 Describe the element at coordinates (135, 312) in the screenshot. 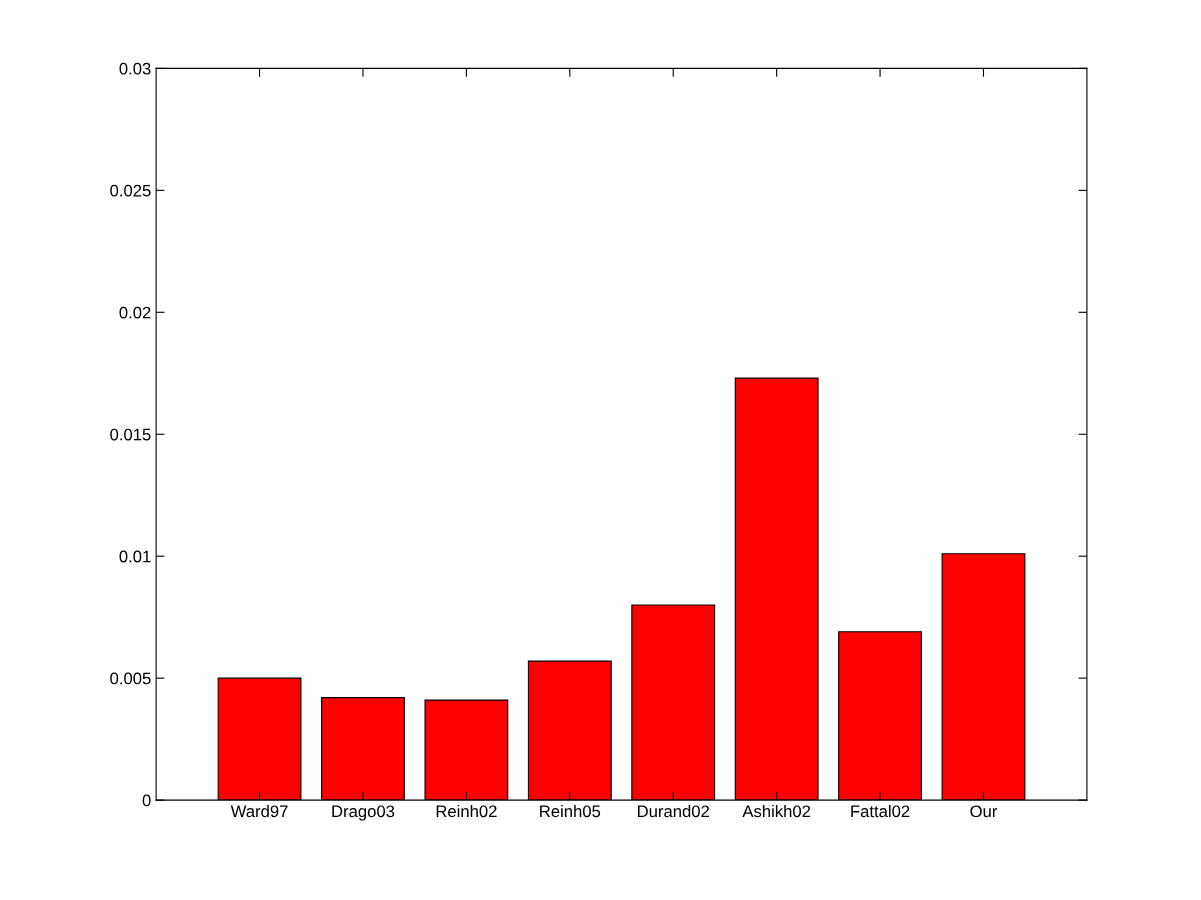

I see `y-tick-label: 0.02` at that location.